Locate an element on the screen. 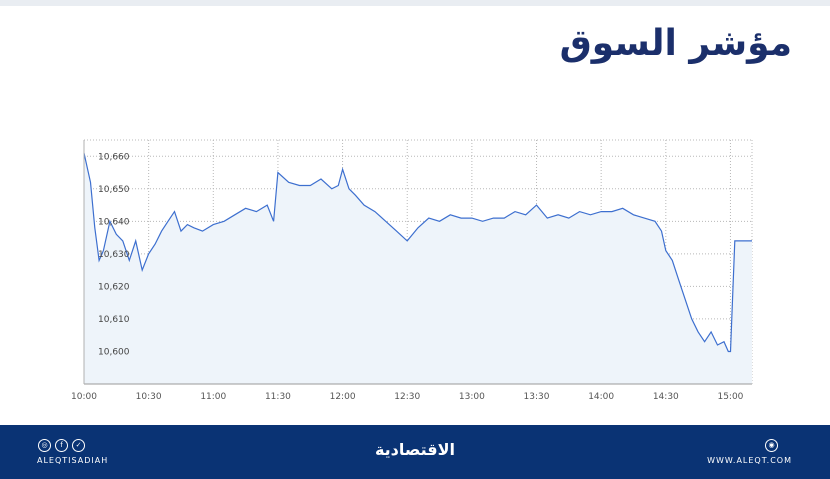  x-tick-label: 15:00 is located at coordinates (730, 397).